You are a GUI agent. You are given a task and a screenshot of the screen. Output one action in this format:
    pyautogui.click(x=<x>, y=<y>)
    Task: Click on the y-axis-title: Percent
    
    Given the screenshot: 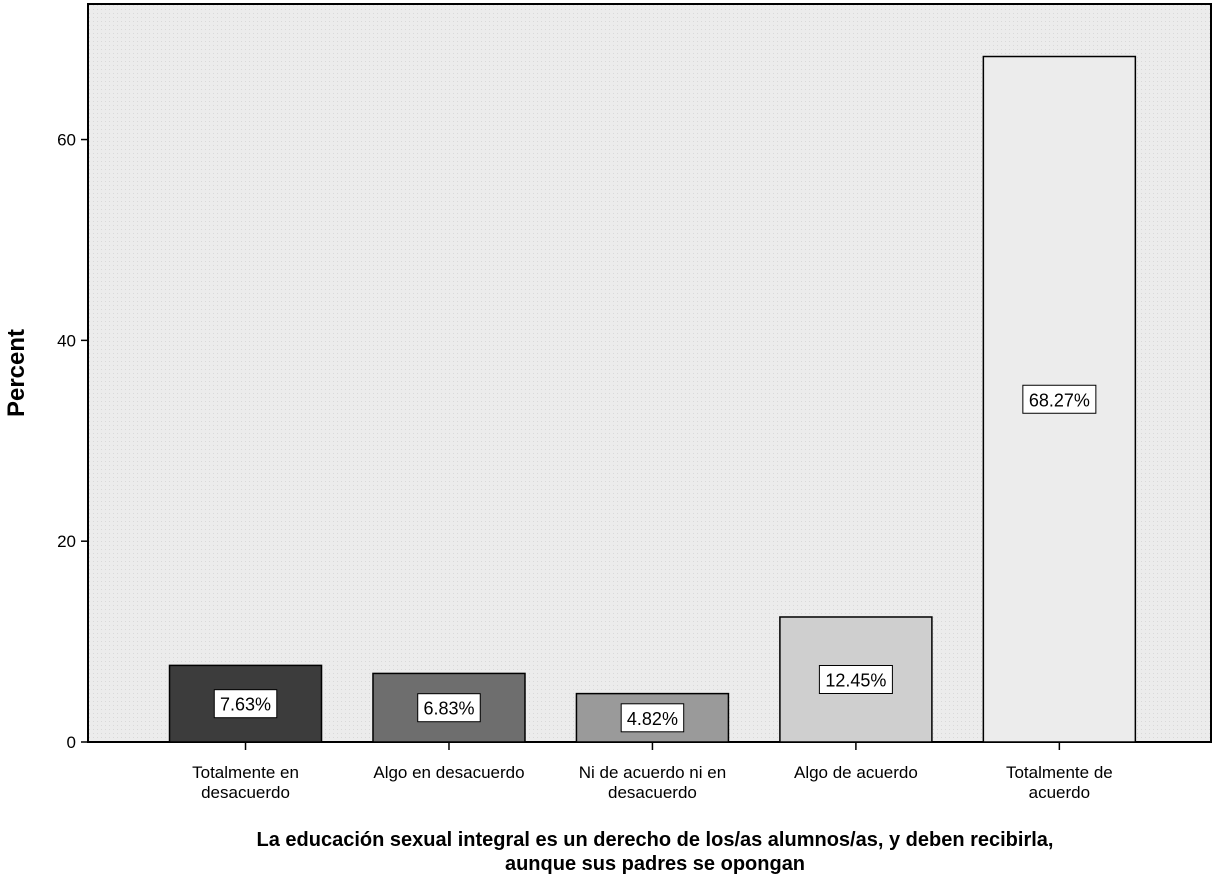 What is the action you would take?
    pyautogui.click(x=16, y=373)
    